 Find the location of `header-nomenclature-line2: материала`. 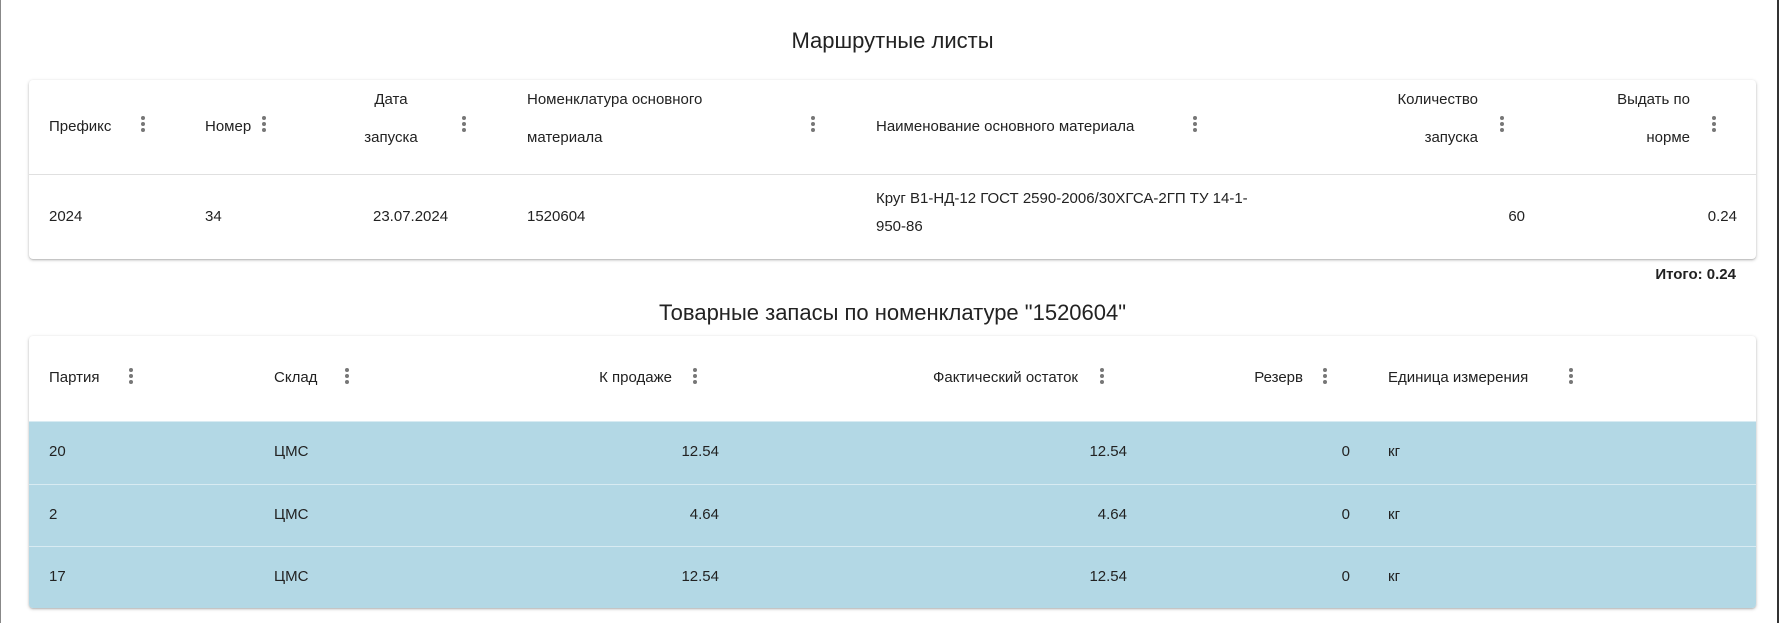

header-nomenclature-line2: материала is located at coordinates (565, 137).